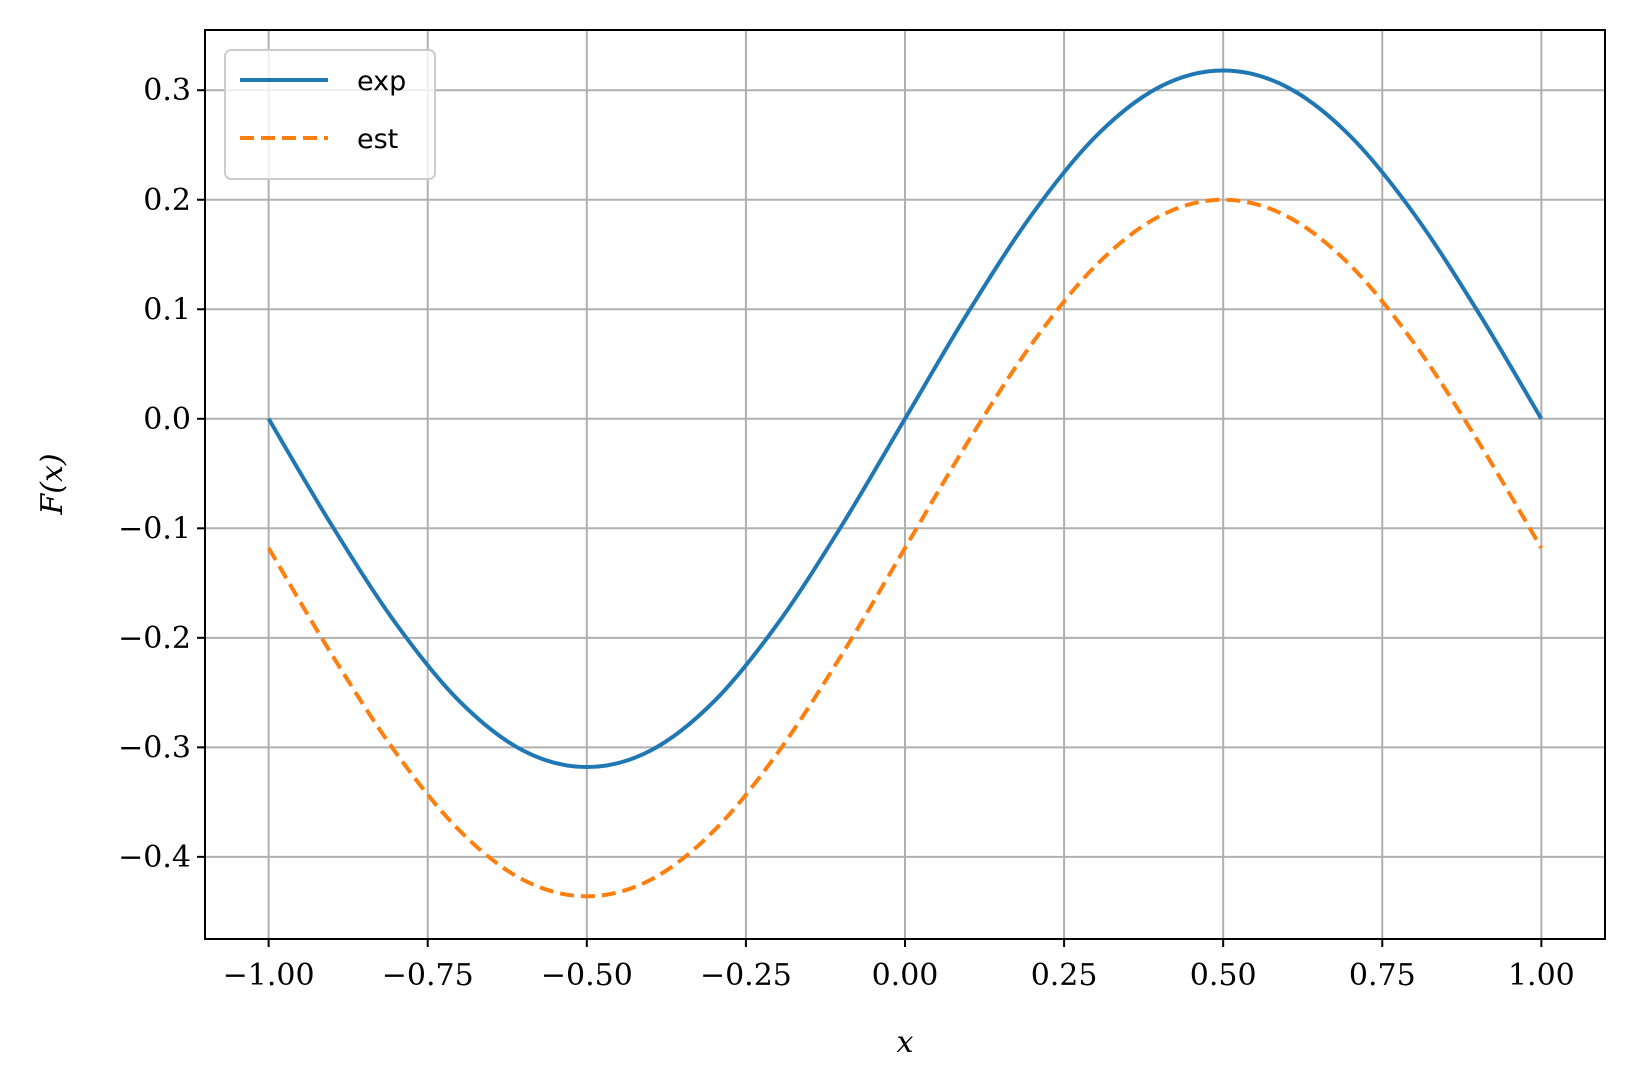  I want to click on y-tick-label: 0.2, so click(167, 200).